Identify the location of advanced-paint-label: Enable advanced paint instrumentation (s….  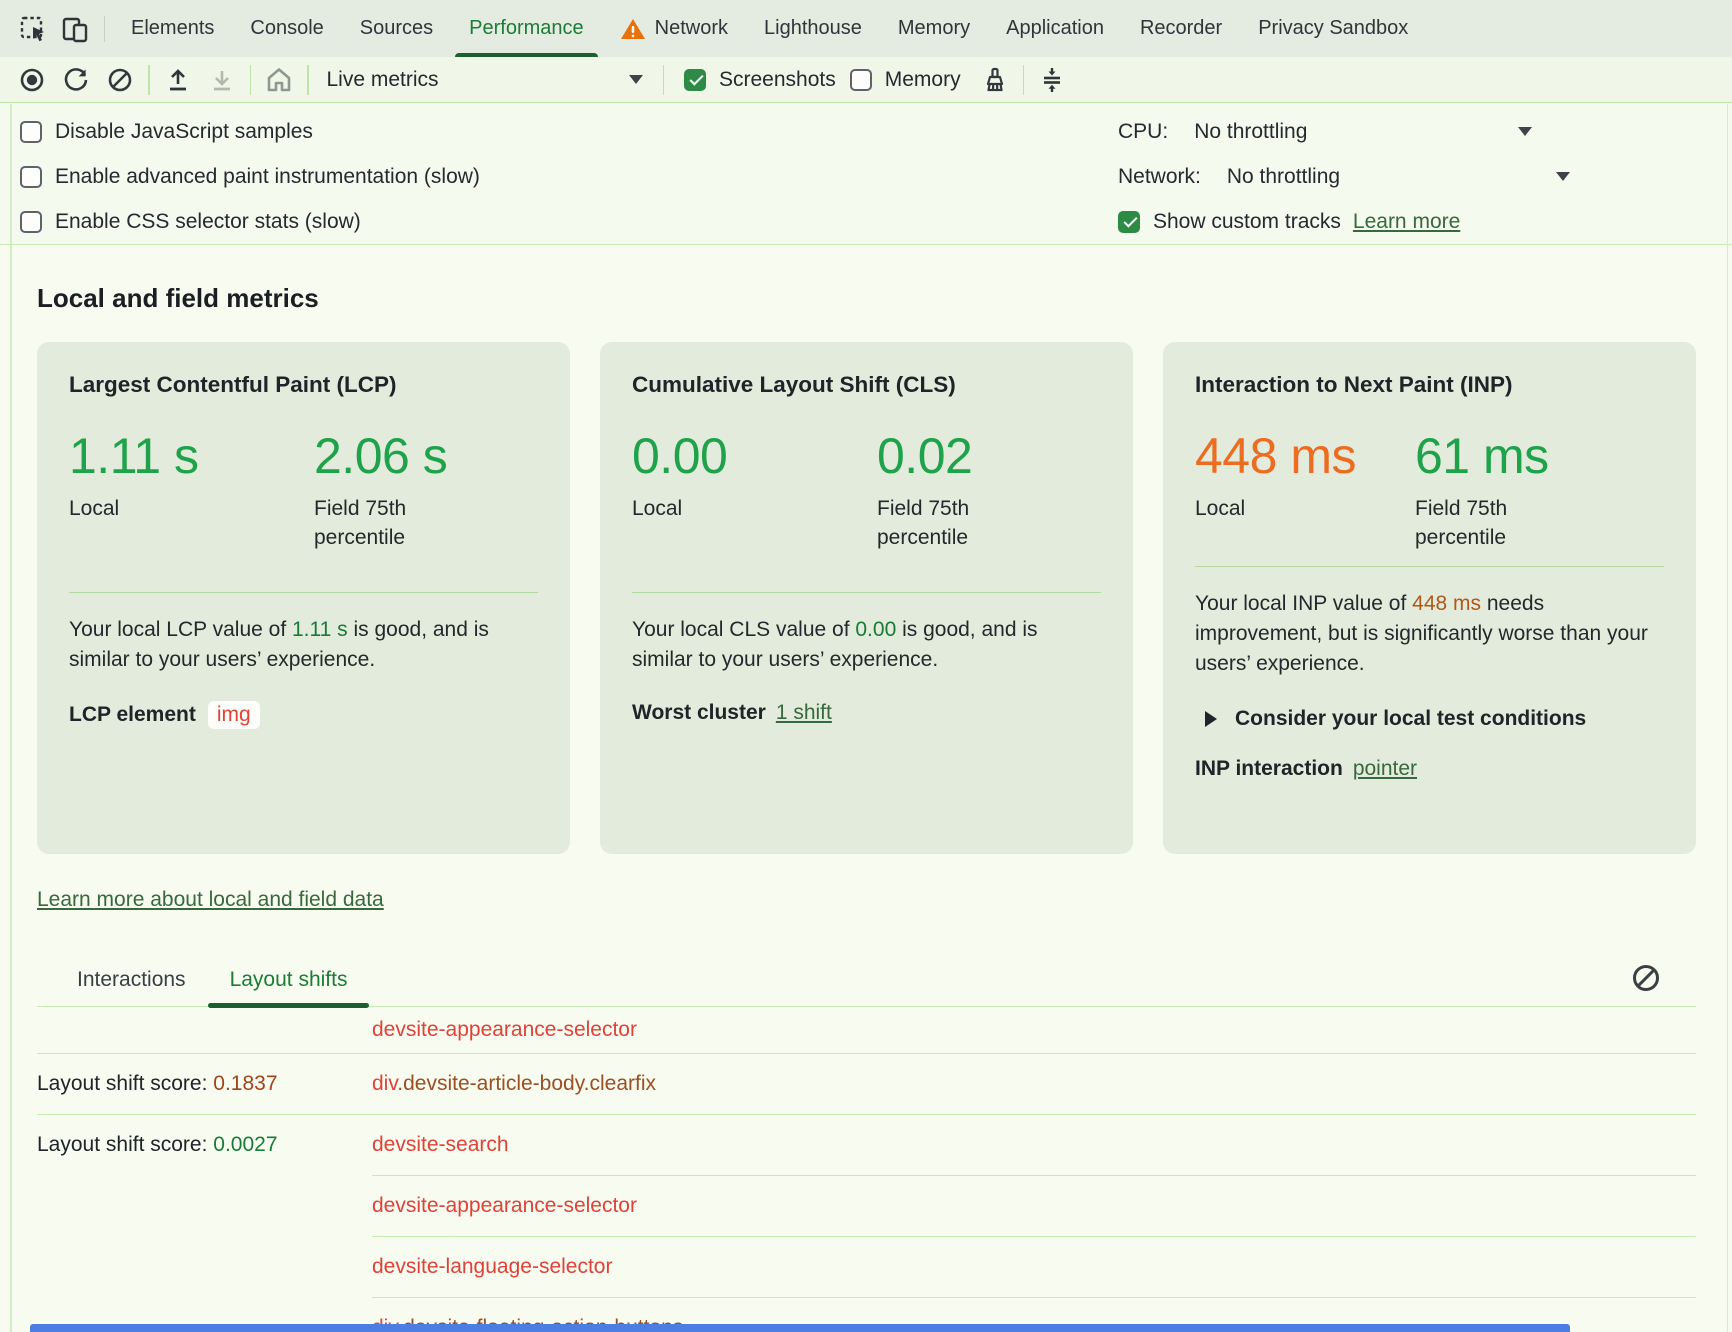
(267, 176).